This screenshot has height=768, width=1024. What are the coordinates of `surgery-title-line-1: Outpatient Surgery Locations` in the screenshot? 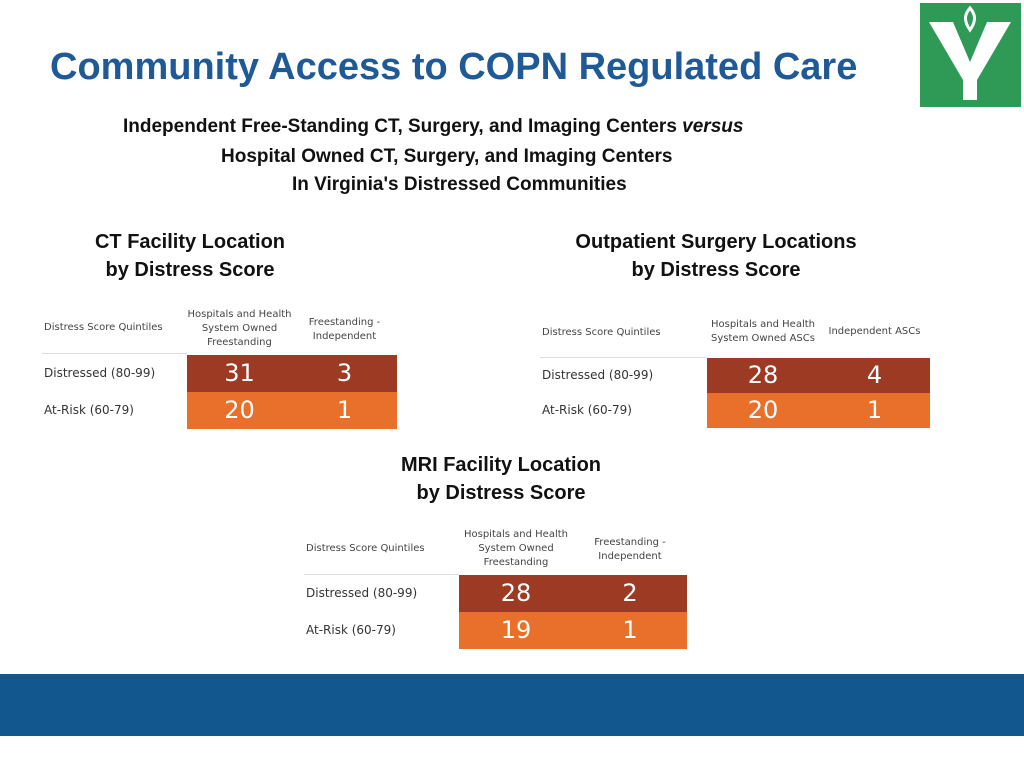 It's located at (716, 242).